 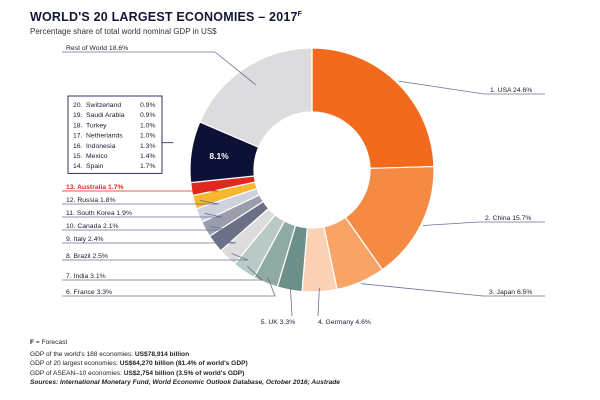 I want to click on slice-label-india: 7. India 3.1%, so click(x=86, y=276).